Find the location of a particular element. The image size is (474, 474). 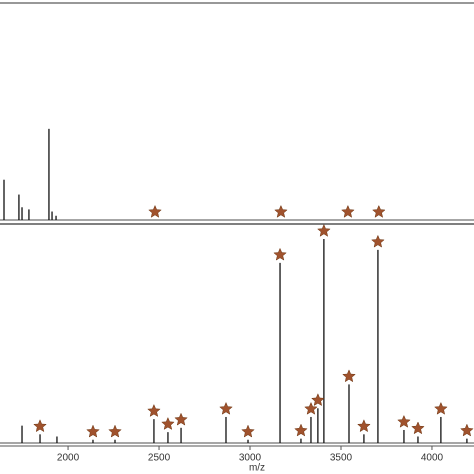

x-tick-label: 2000 is located at coordinates (68, 458).